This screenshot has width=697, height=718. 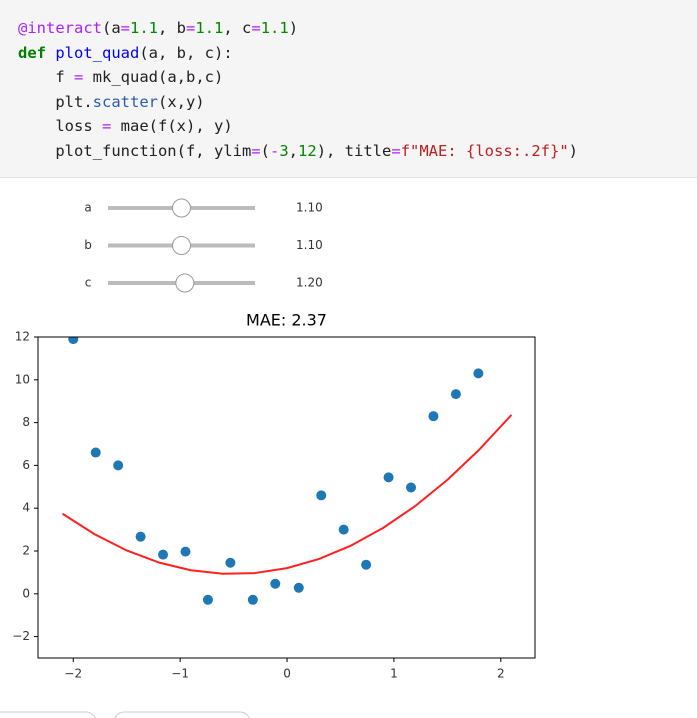 I want to click on code-token: ), title, so click(x=354, y=150).